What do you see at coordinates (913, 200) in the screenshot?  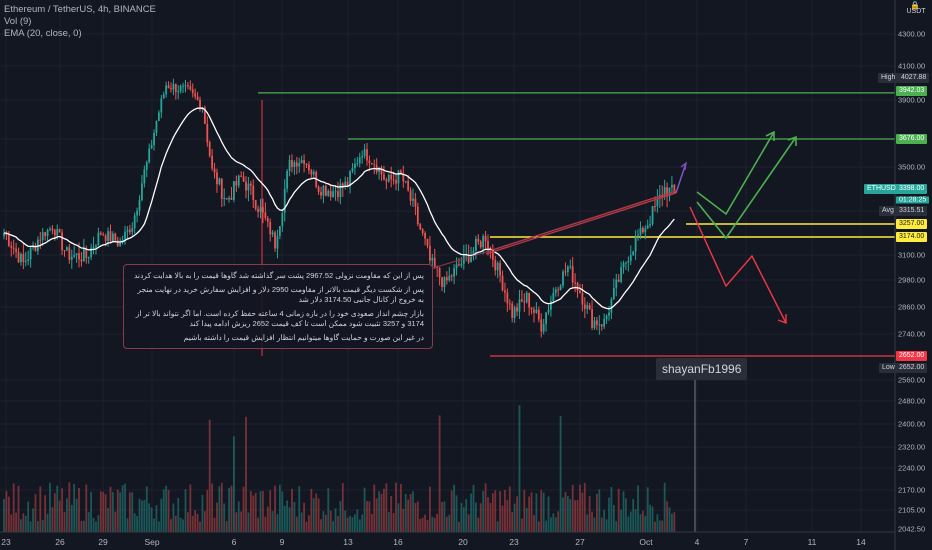 I see `candle-countdown: 01:28:25` at bounding box center [913, 200].